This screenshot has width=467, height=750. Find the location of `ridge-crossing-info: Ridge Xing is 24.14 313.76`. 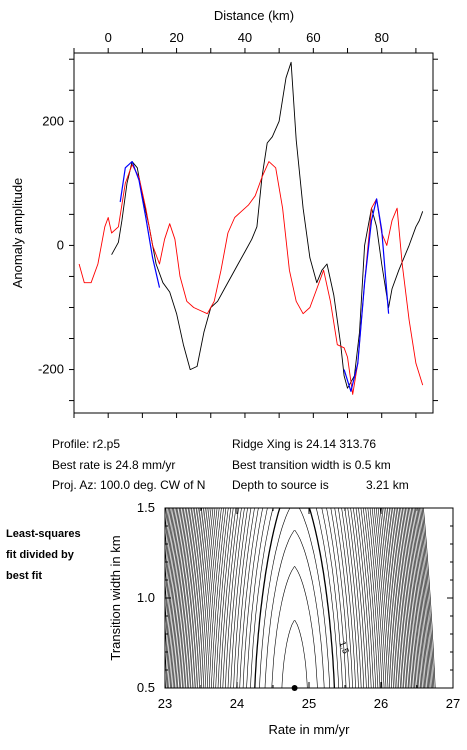

ridge-crossing-info: Ridge Xing is 24.14 313.76 is located at coordinates (304, 444).